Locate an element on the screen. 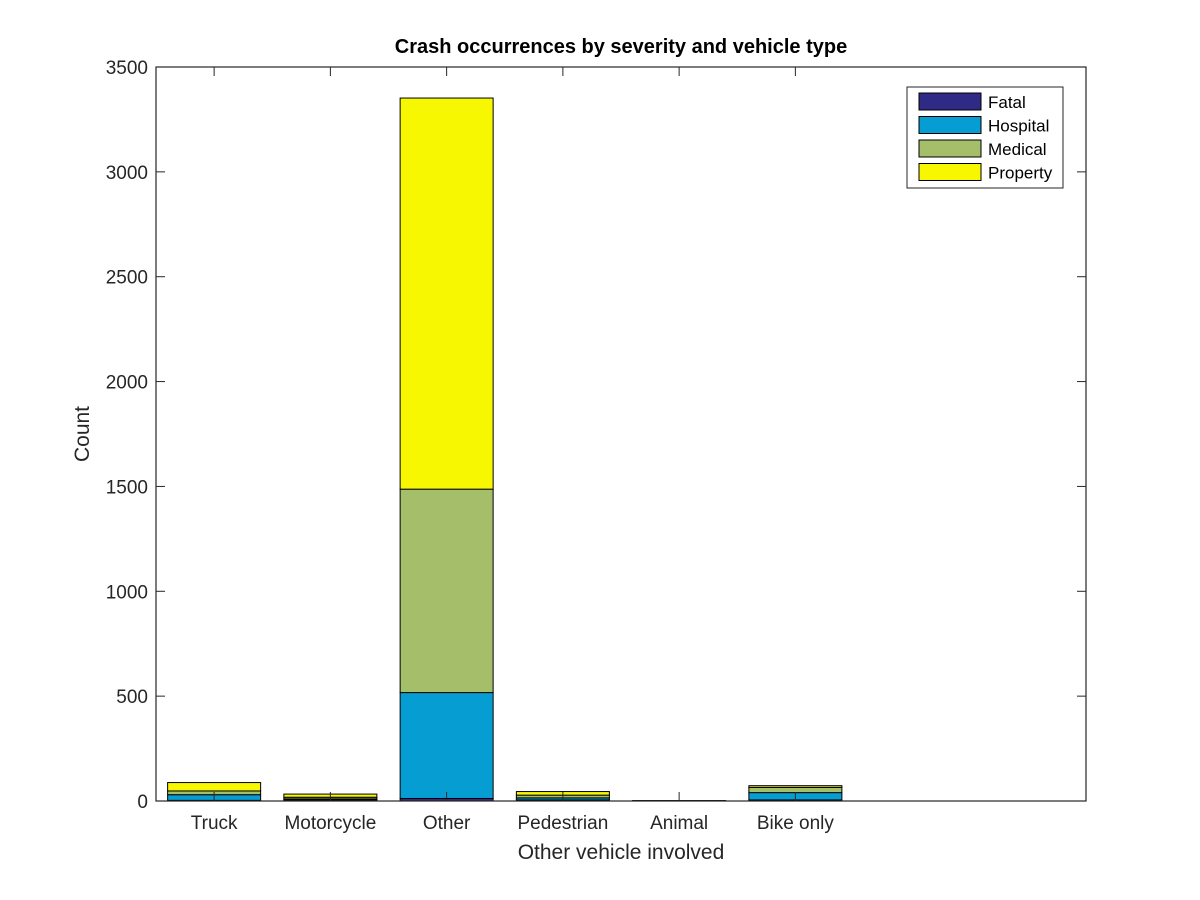  legend: Fatal Hospital Medical Property is located at coordinates (985, 137).